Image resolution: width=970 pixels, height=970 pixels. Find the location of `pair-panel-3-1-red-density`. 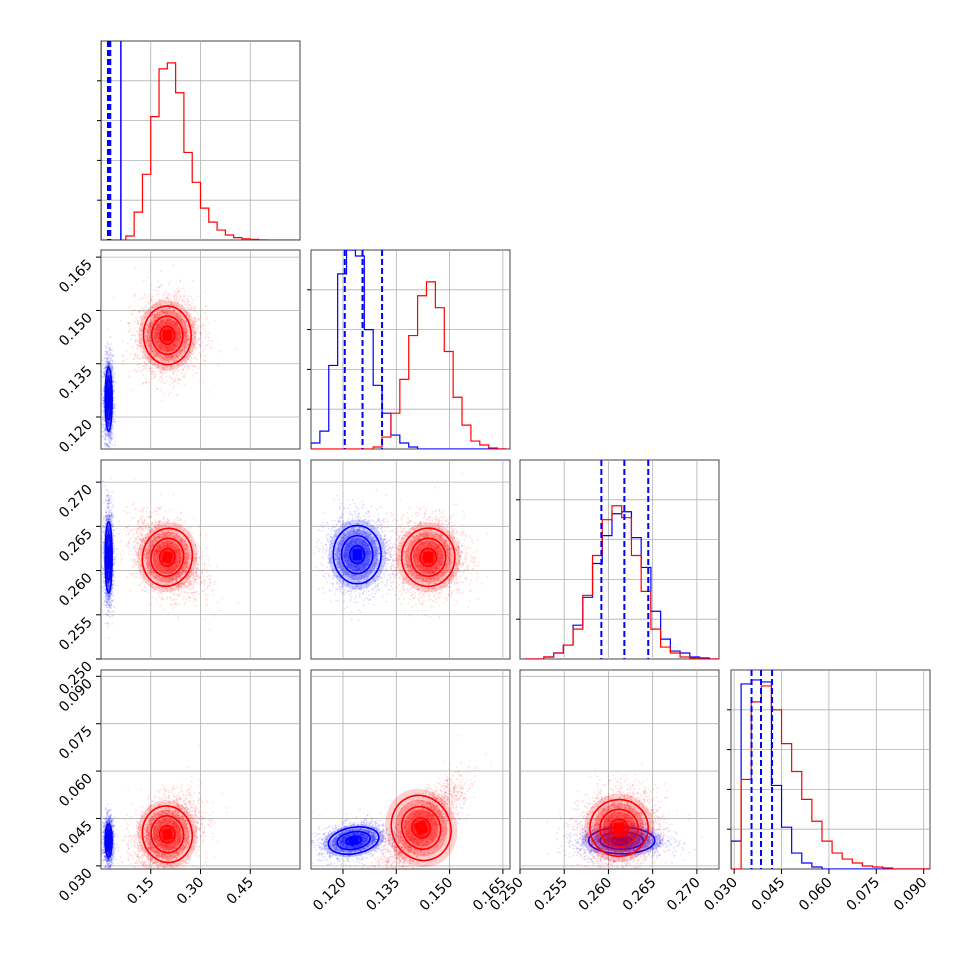

pair-panel-3-1-red-density is located at coordinates (167, 557).